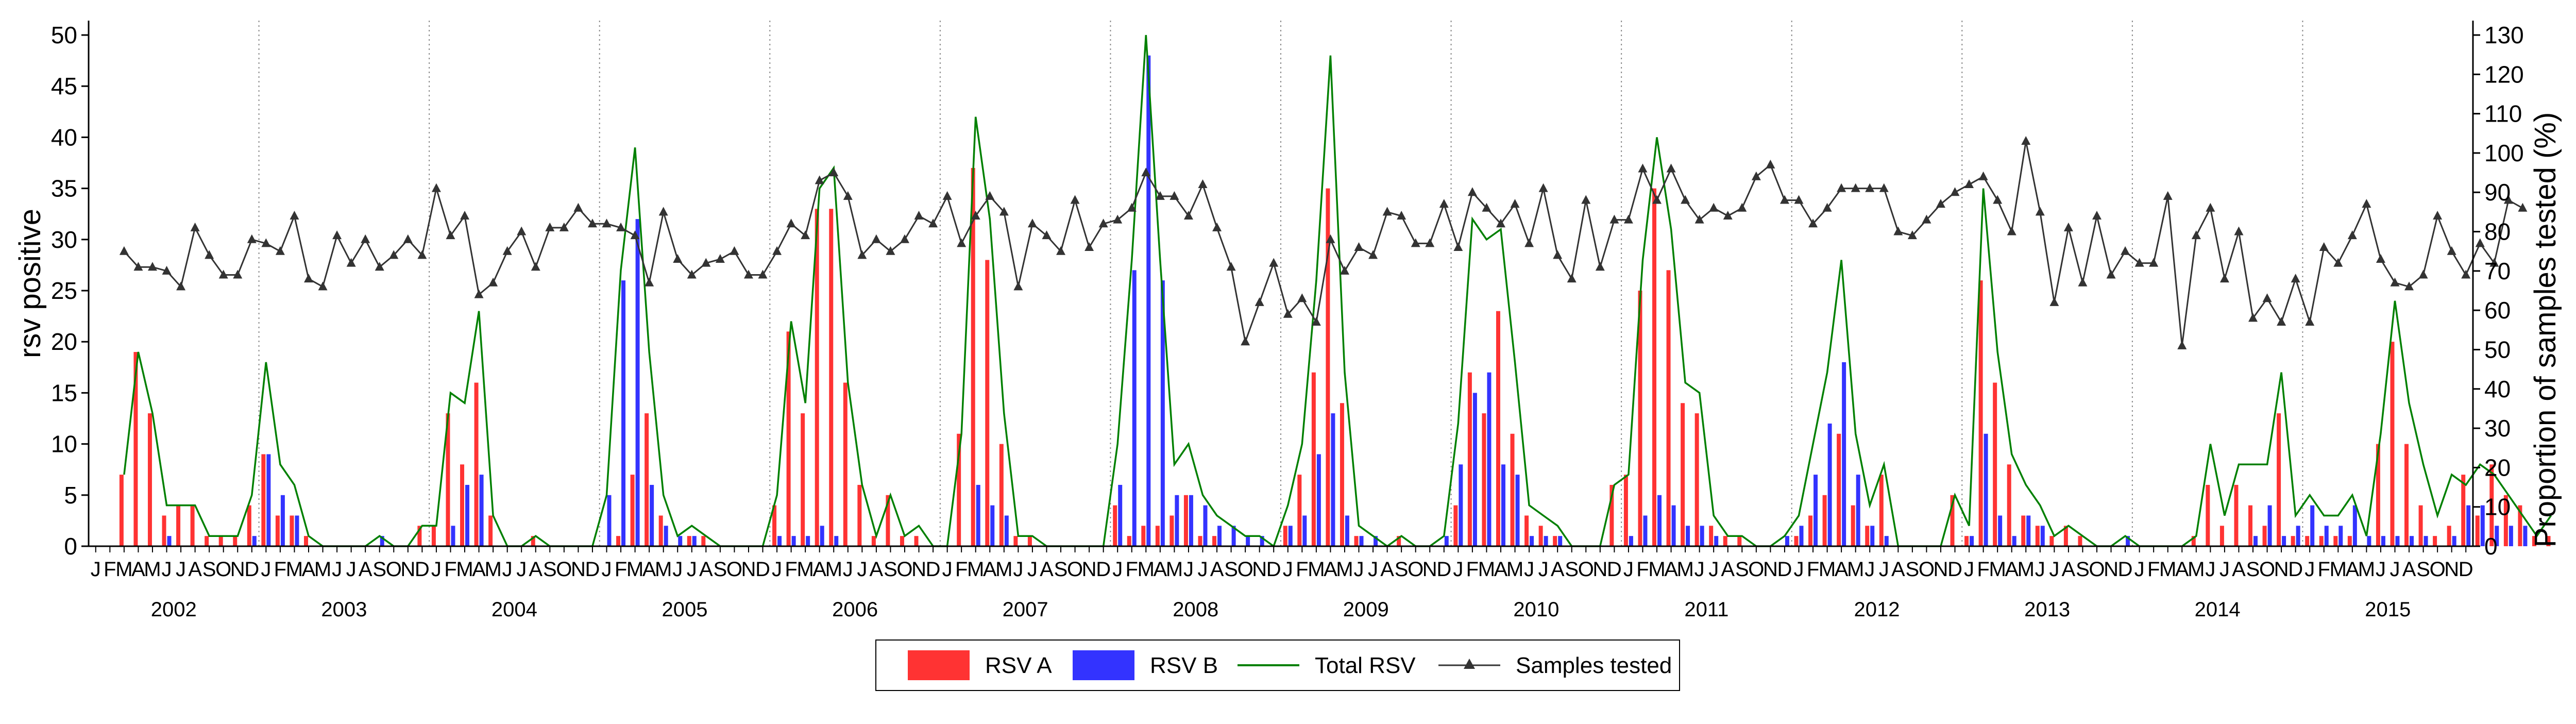 The image size is (2576, 724). I want to click on x-year-label: 2007, so click(1025, 609).